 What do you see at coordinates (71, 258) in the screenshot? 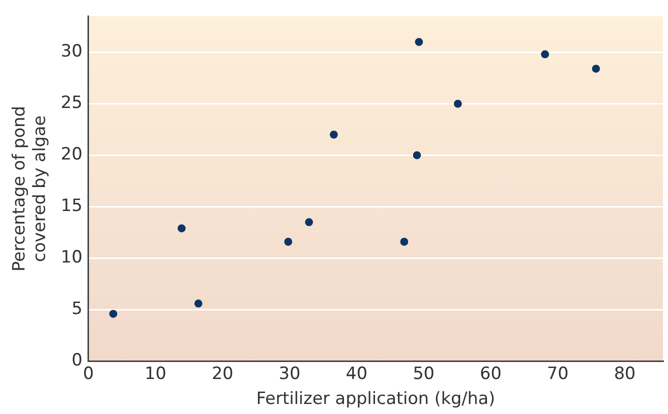
I see `y-tick-label: 10` at bounding box center [71, 258].